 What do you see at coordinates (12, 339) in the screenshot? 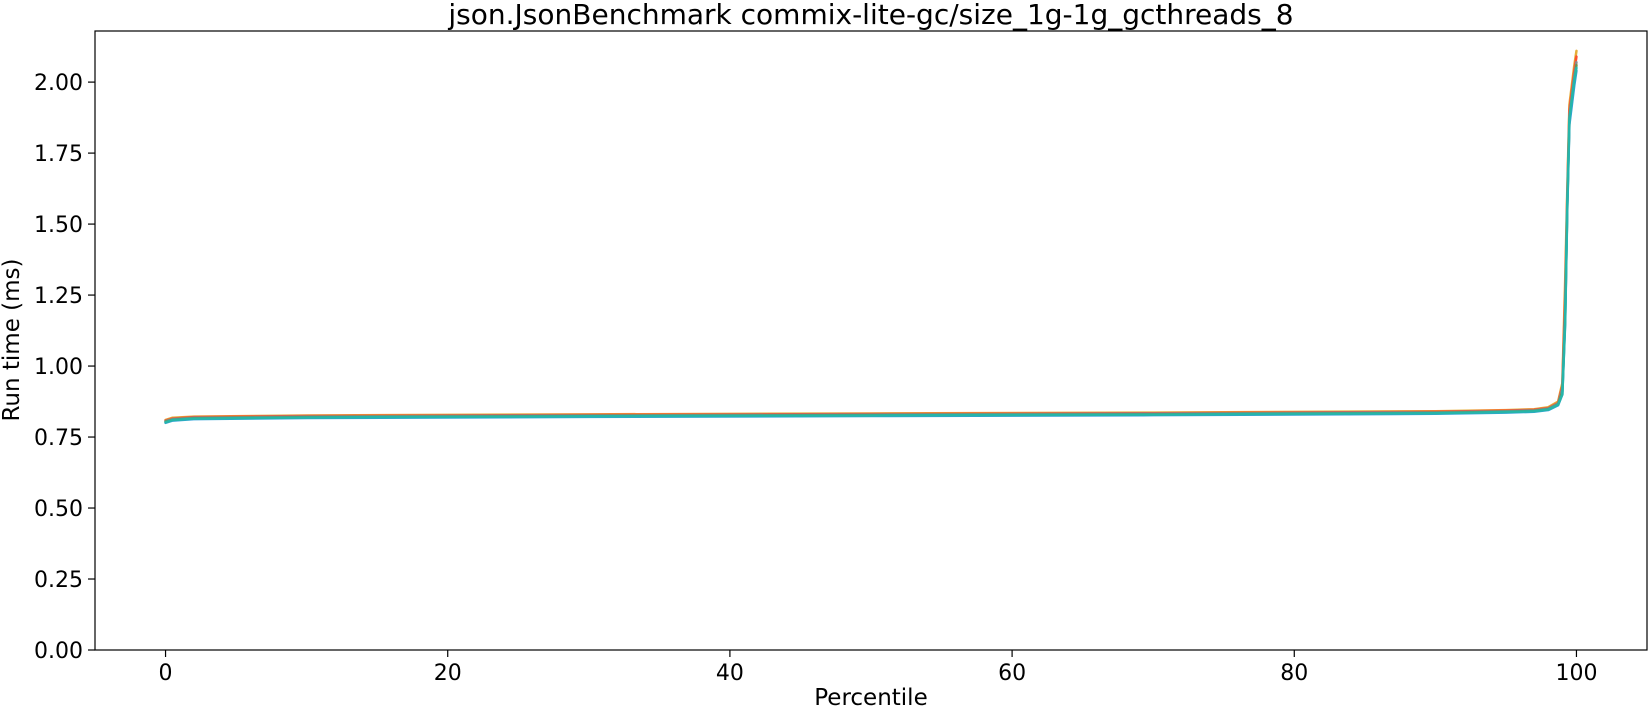
I see `y-axis-label: Run time (ms)` at bounding box center [12, 339].